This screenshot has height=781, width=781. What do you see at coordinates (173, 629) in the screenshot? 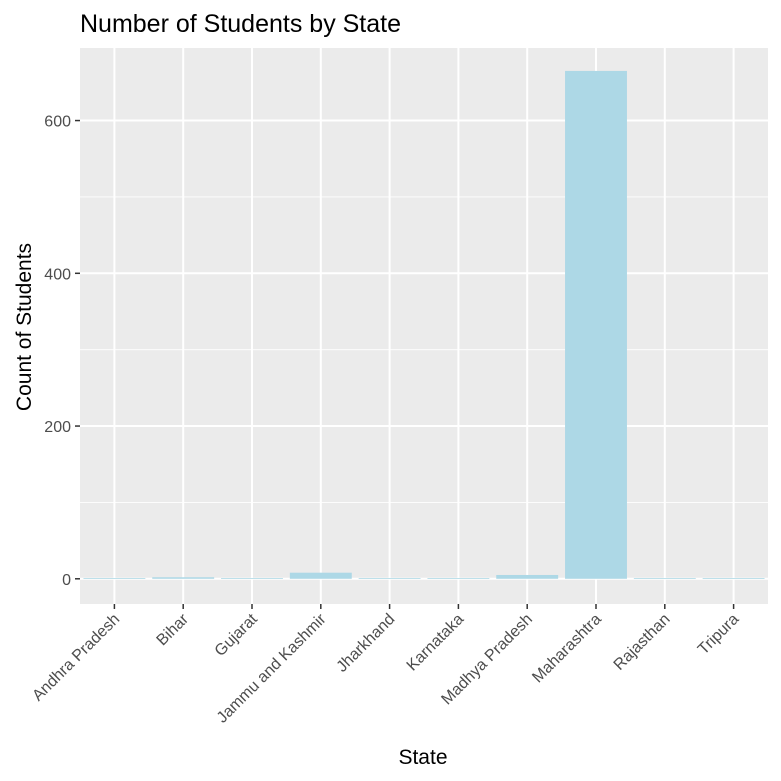
I see `x-tick-label: Bihar` at bounding box center [173, 629].